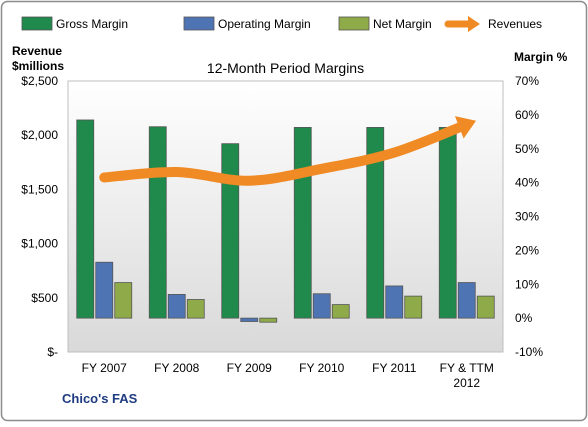 The width and height of the screenshot is (588, 427). What do you see at coordinates (104, 368) in the screenshot?
I see `x-axis-category-label: FY 2007` at bounding box center [104, 368].